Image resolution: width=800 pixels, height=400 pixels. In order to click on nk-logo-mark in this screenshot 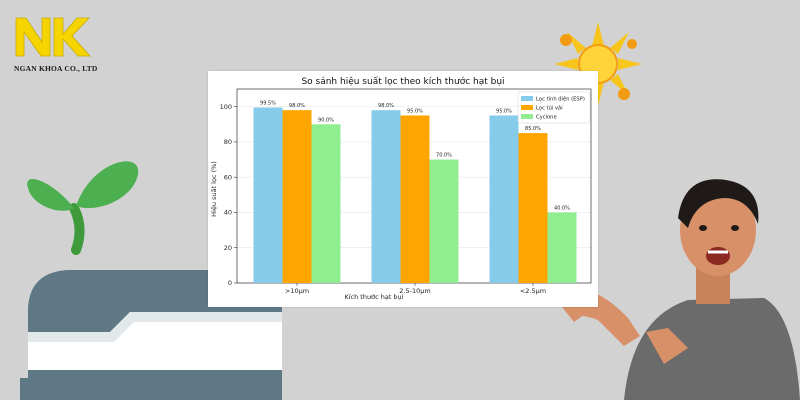, I will do `click(53, 37)`.